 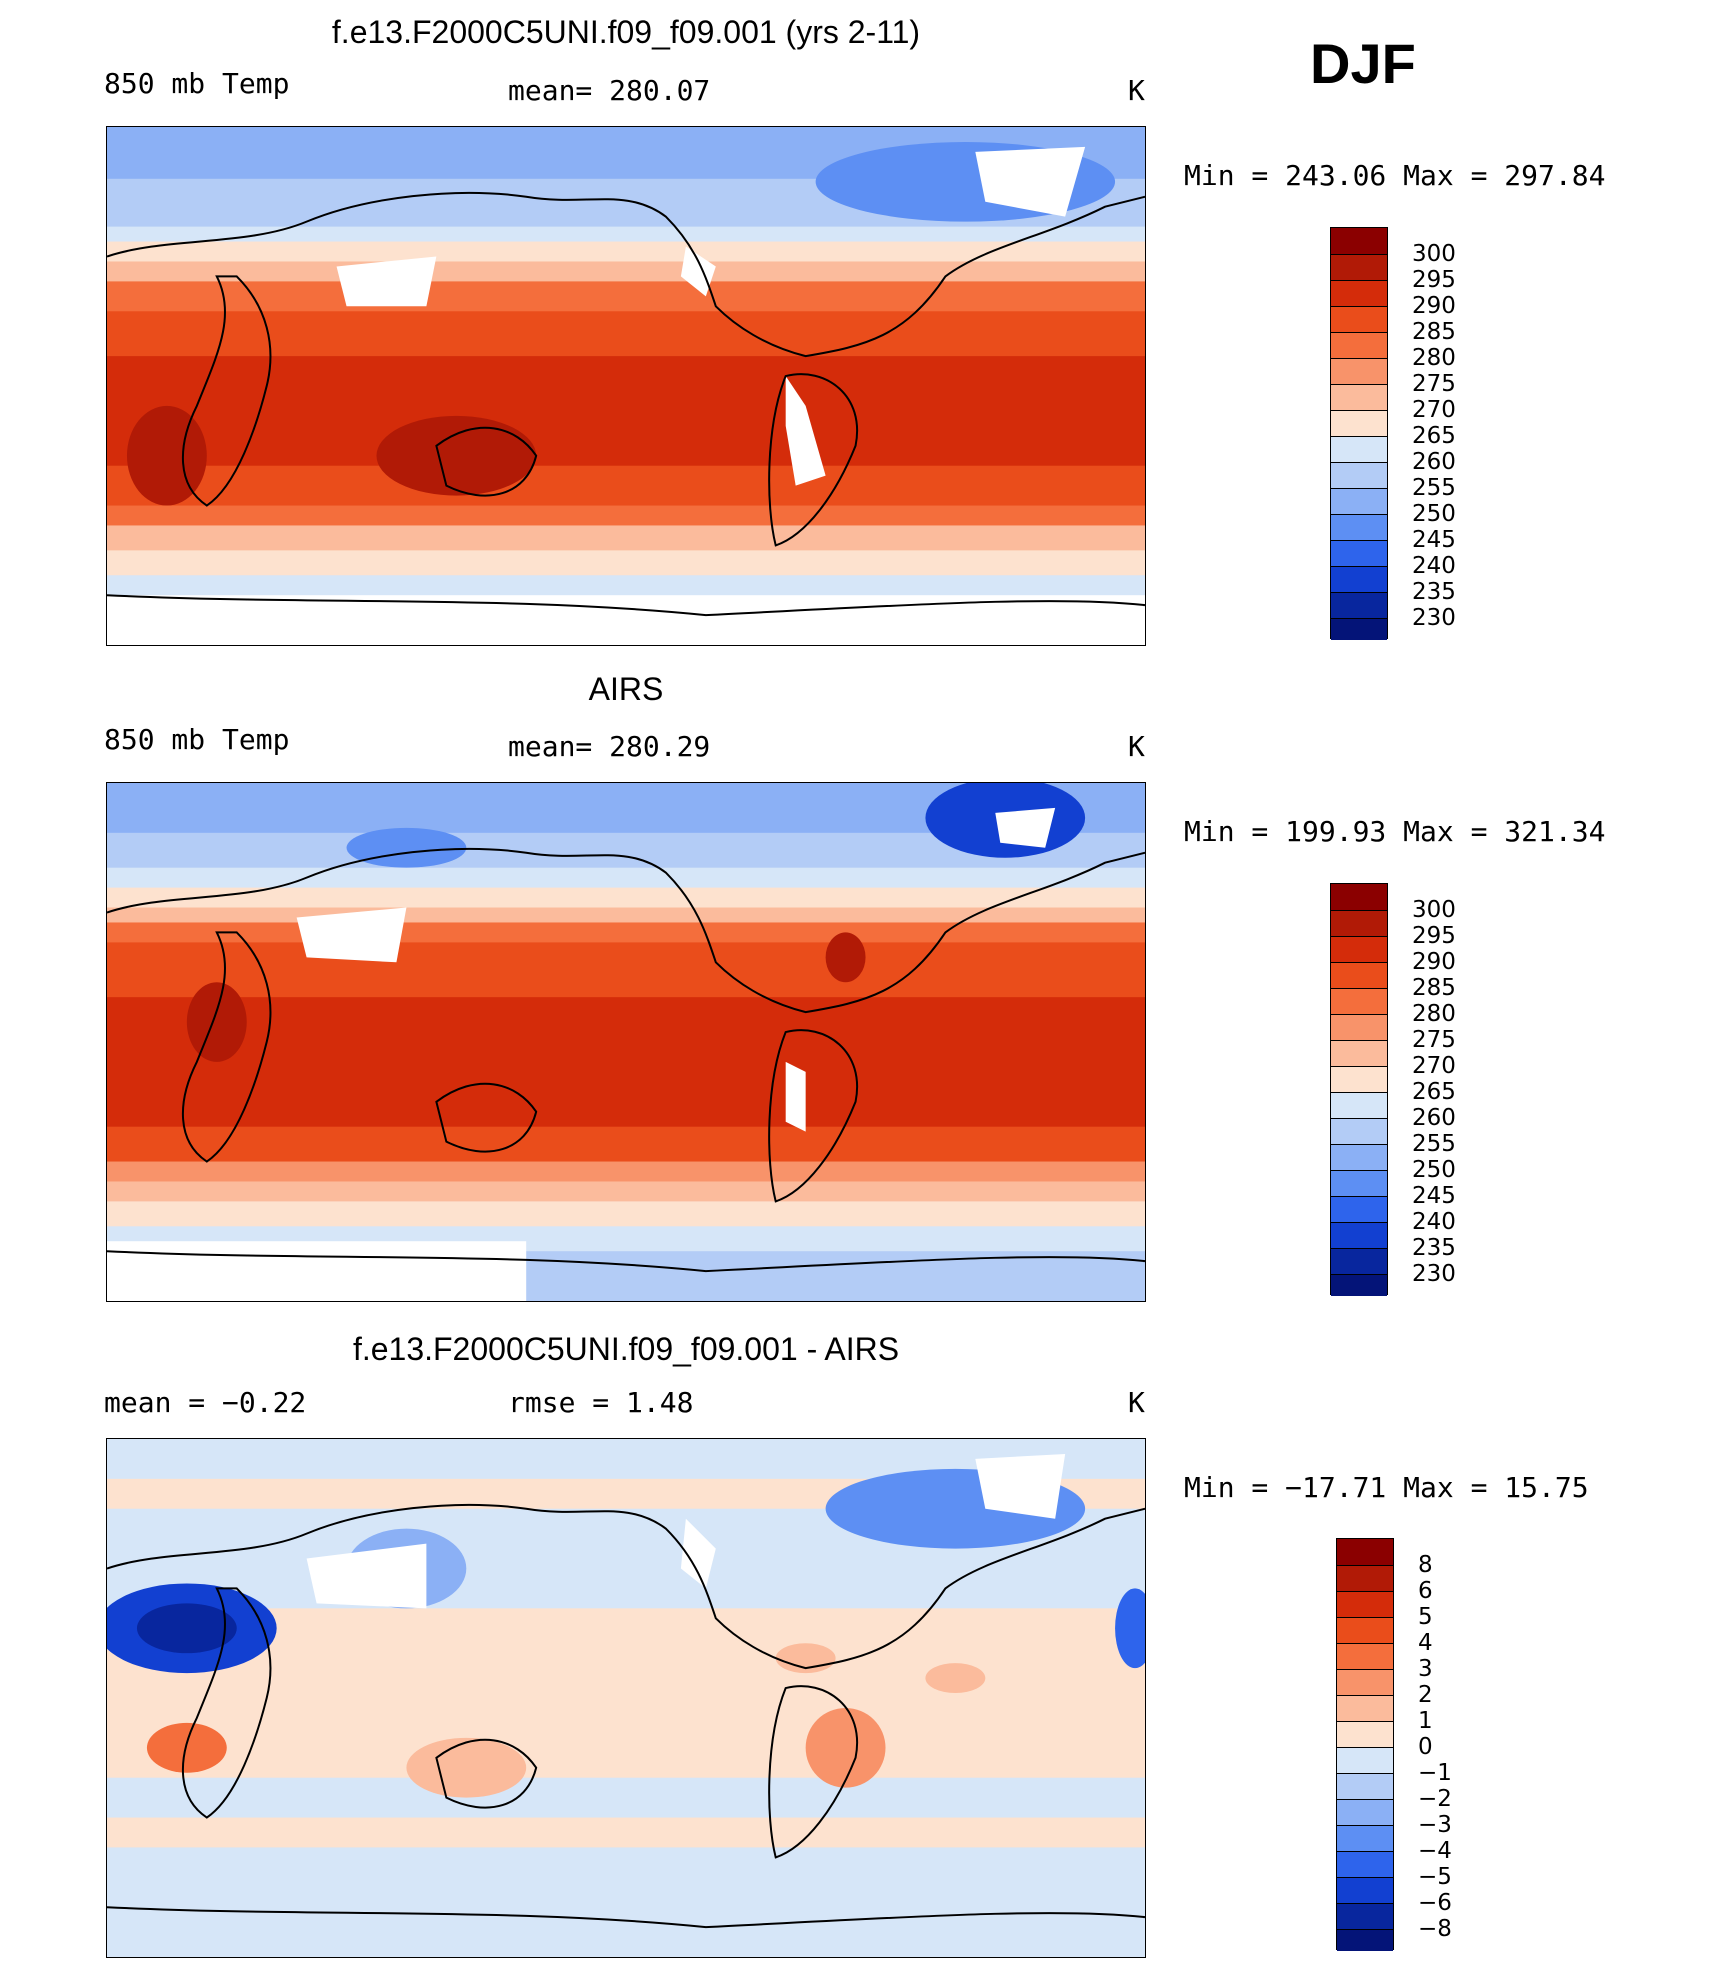 What do you see at coordinates (626, 32) in the screenshot?
I see `panel1-title: f.e13.F2000C5UNI.f09_f09.001 (yrs 2-11)` at bounding box center [626, 32].